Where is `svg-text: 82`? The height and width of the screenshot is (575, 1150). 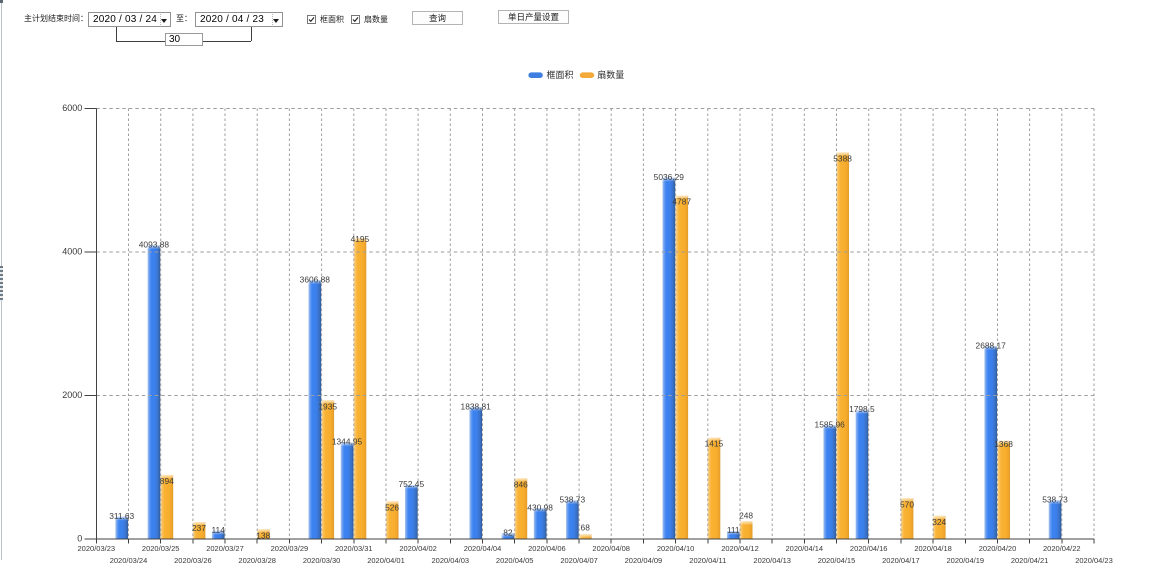
svg-text: 82 is located at coordinates (508, 532).